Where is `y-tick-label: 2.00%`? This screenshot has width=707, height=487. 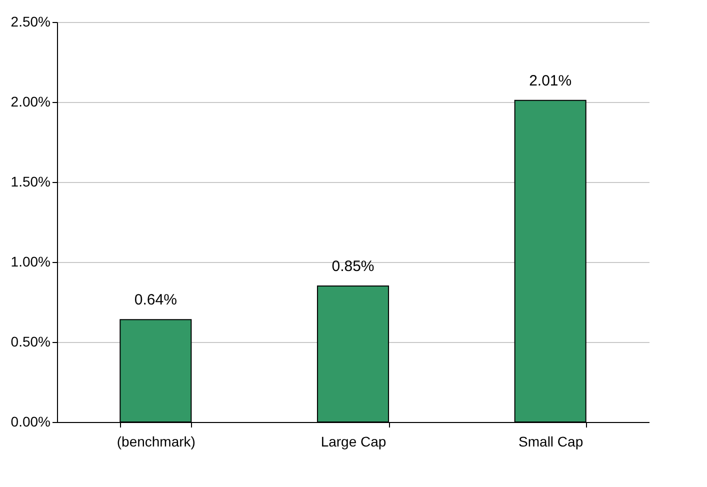 y-tick-label: 2.00% is located at coordinates (30, 102).